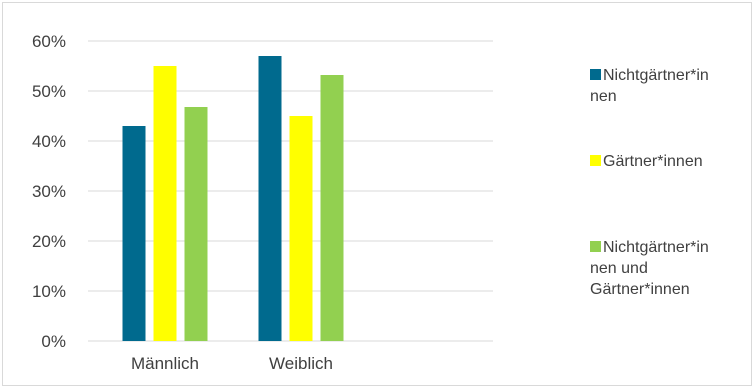  Describe the element at coordinates (49, 141) in the screenshot. I see `y-tick-label: 40%` at that location.